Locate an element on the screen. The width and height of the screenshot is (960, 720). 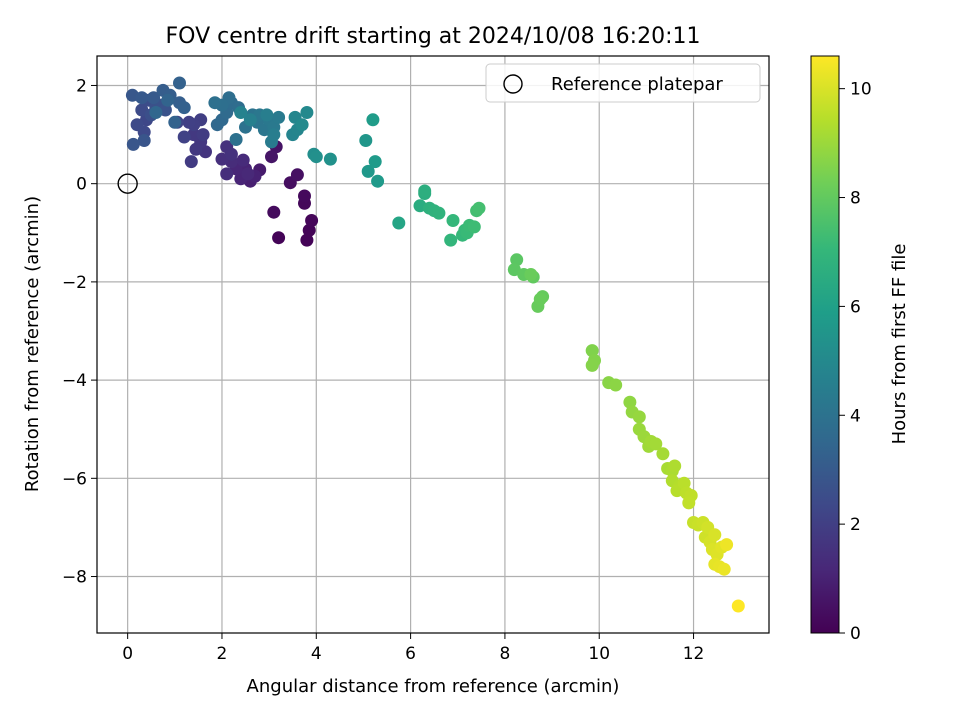
colorbar-label: Hours from first FF file is located at coordinates (899, 344).